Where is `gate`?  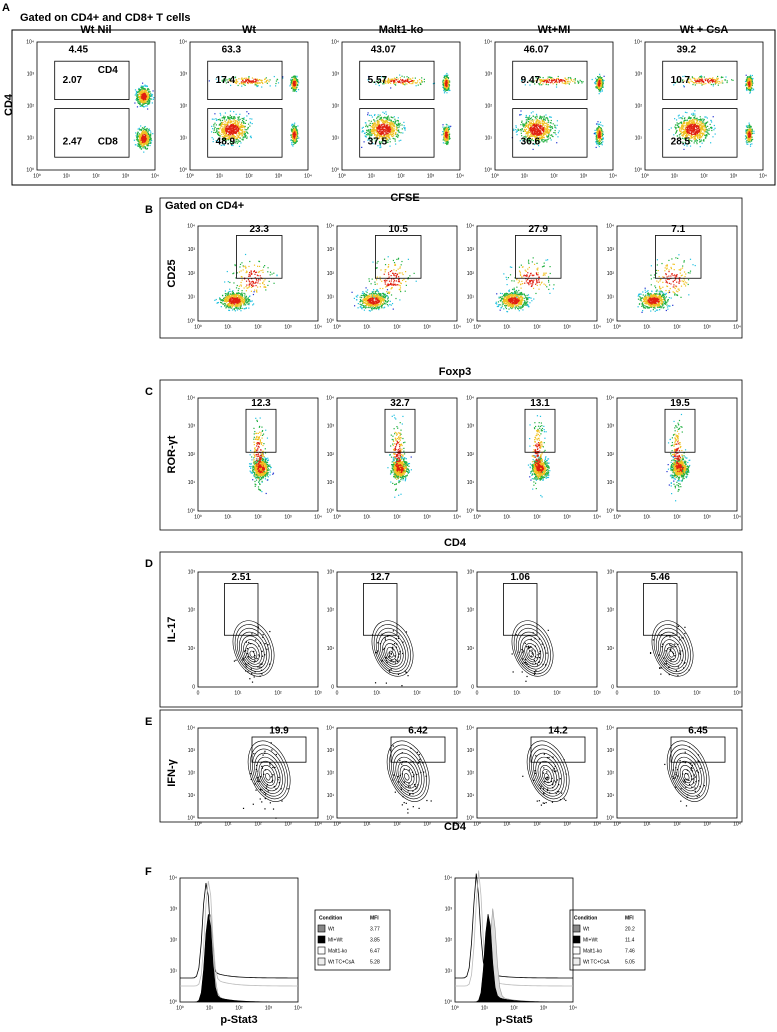 gate is located at coordinates (550, 133).